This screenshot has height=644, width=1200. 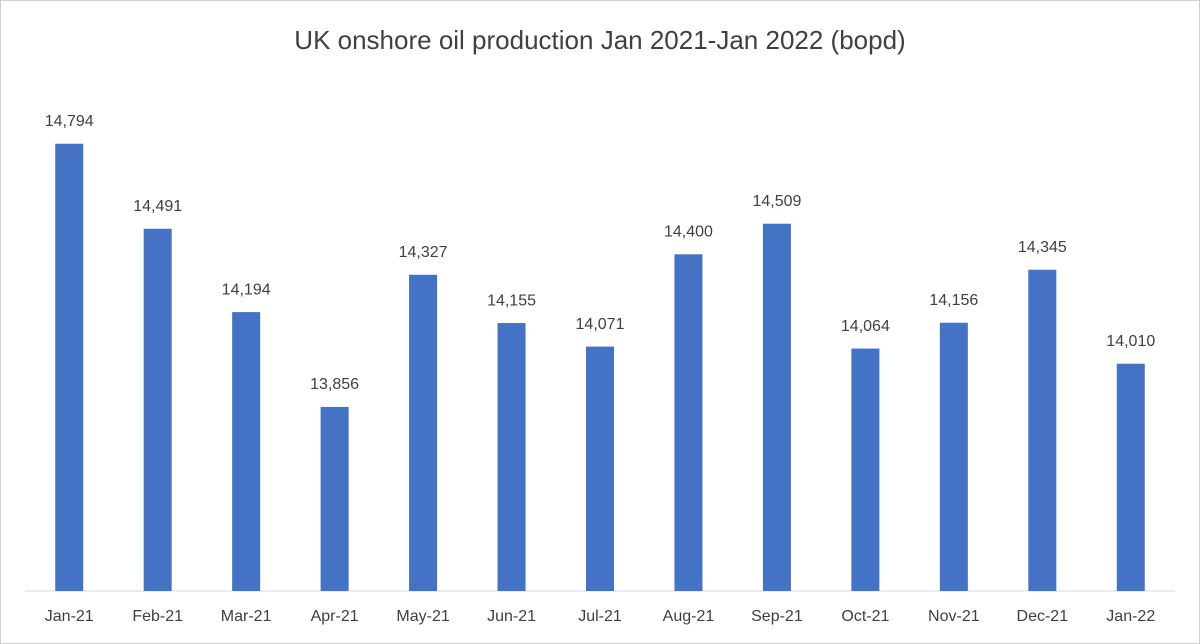 What do you see at coordinates (423, 252) in the screenshot?
I see `data-label: 14,327` at bounding box center [423, 252].